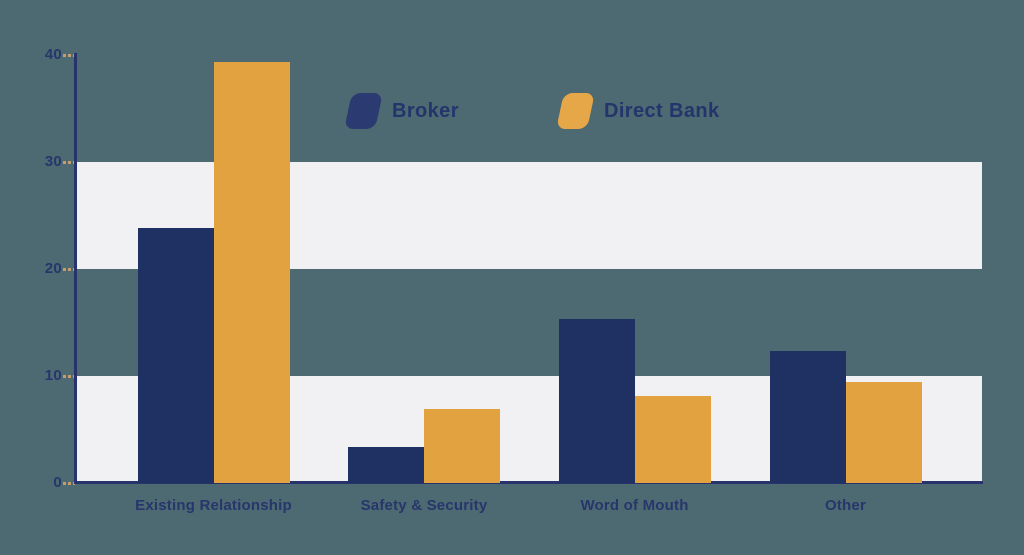  I want to click on y-tick-label: 30, so click(53, 161).